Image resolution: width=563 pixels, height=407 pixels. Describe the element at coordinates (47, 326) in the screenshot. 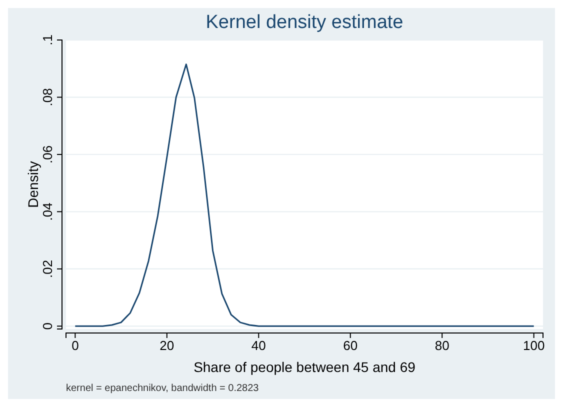

I see `y-tick-label: 0` at that location.